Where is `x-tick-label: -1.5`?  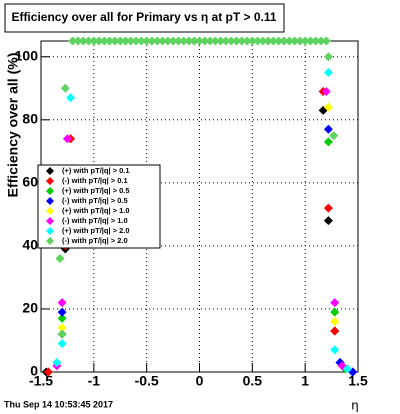
x-tick-label: -1.5 is located at coordinates (41, 381).